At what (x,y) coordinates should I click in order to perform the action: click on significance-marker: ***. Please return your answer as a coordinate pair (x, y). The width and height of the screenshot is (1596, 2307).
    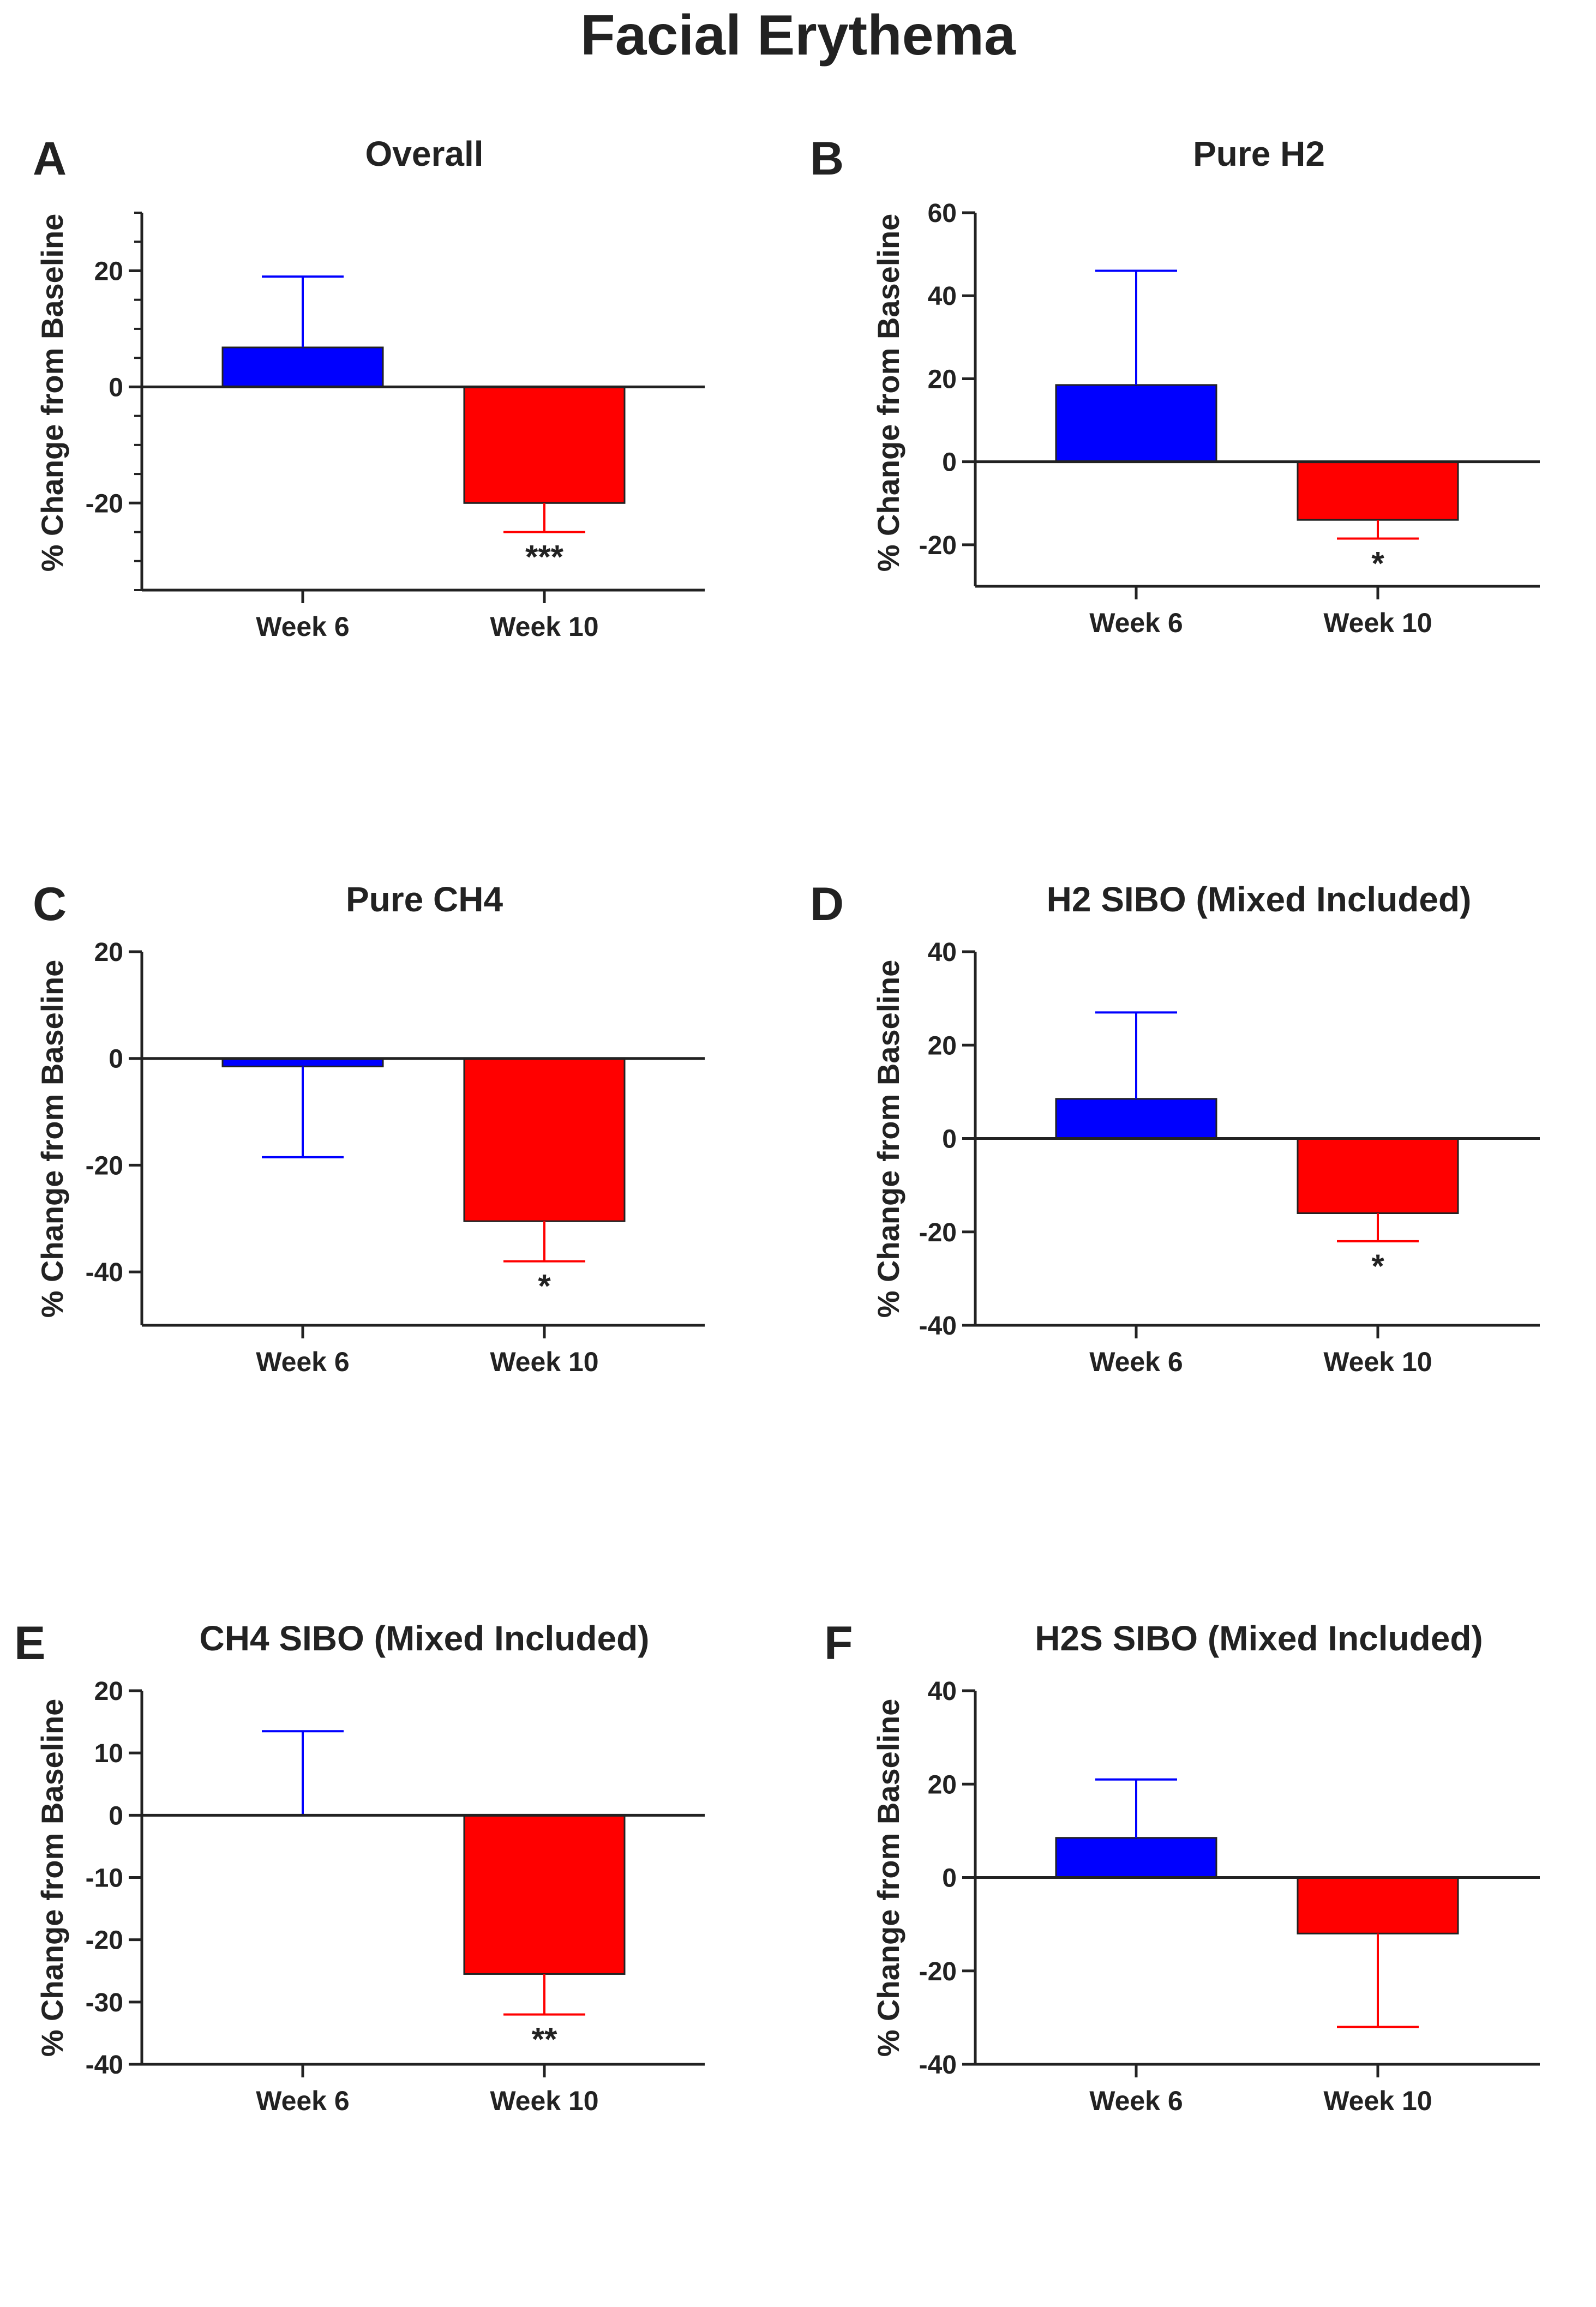
    Looking at the image, I should click on (544, 557).